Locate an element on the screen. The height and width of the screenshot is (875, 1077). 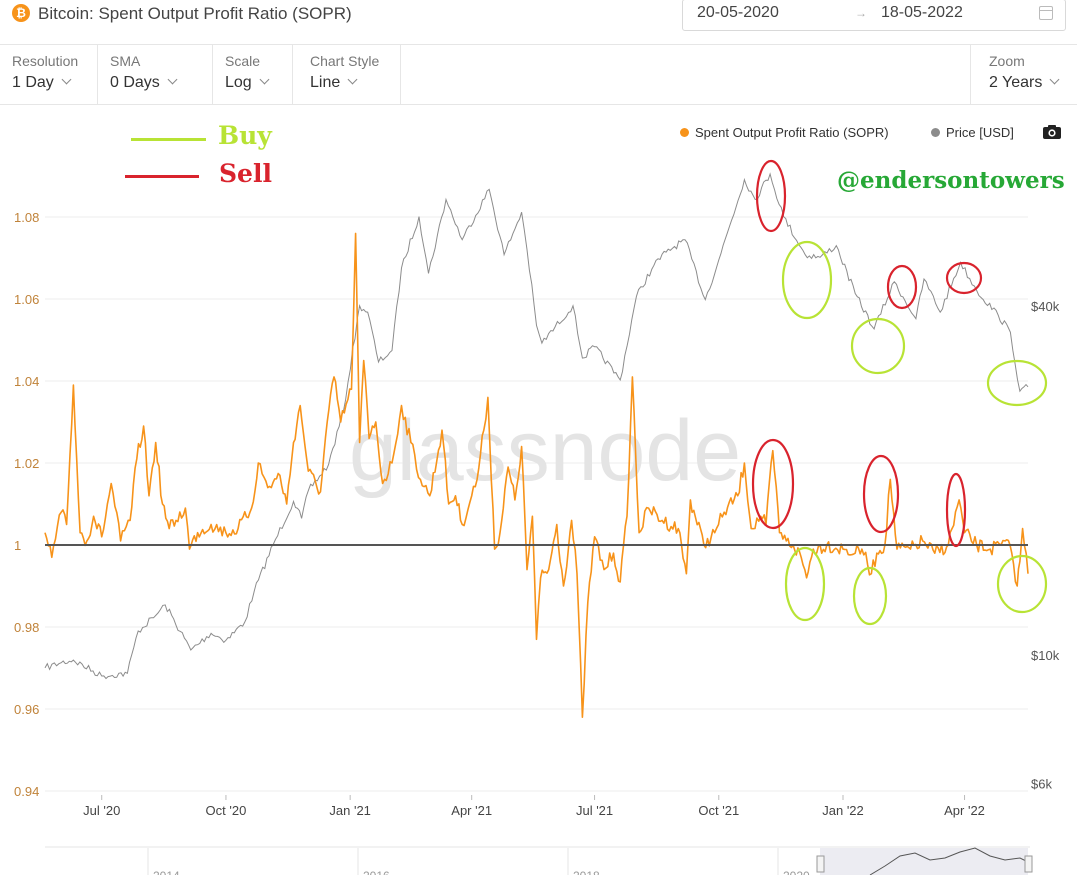
navigator-selection is located at coordinates (924, 861).